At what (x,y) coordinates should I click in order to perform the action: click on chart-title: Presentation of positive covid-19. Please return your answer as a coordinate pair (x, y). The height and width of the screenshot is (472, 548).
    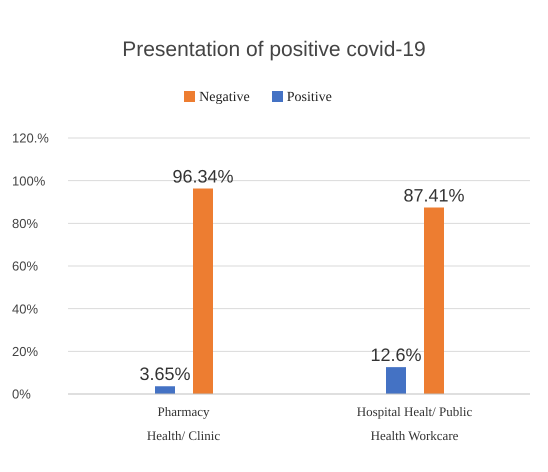
    Looking at the image, I should click on (274, 50).